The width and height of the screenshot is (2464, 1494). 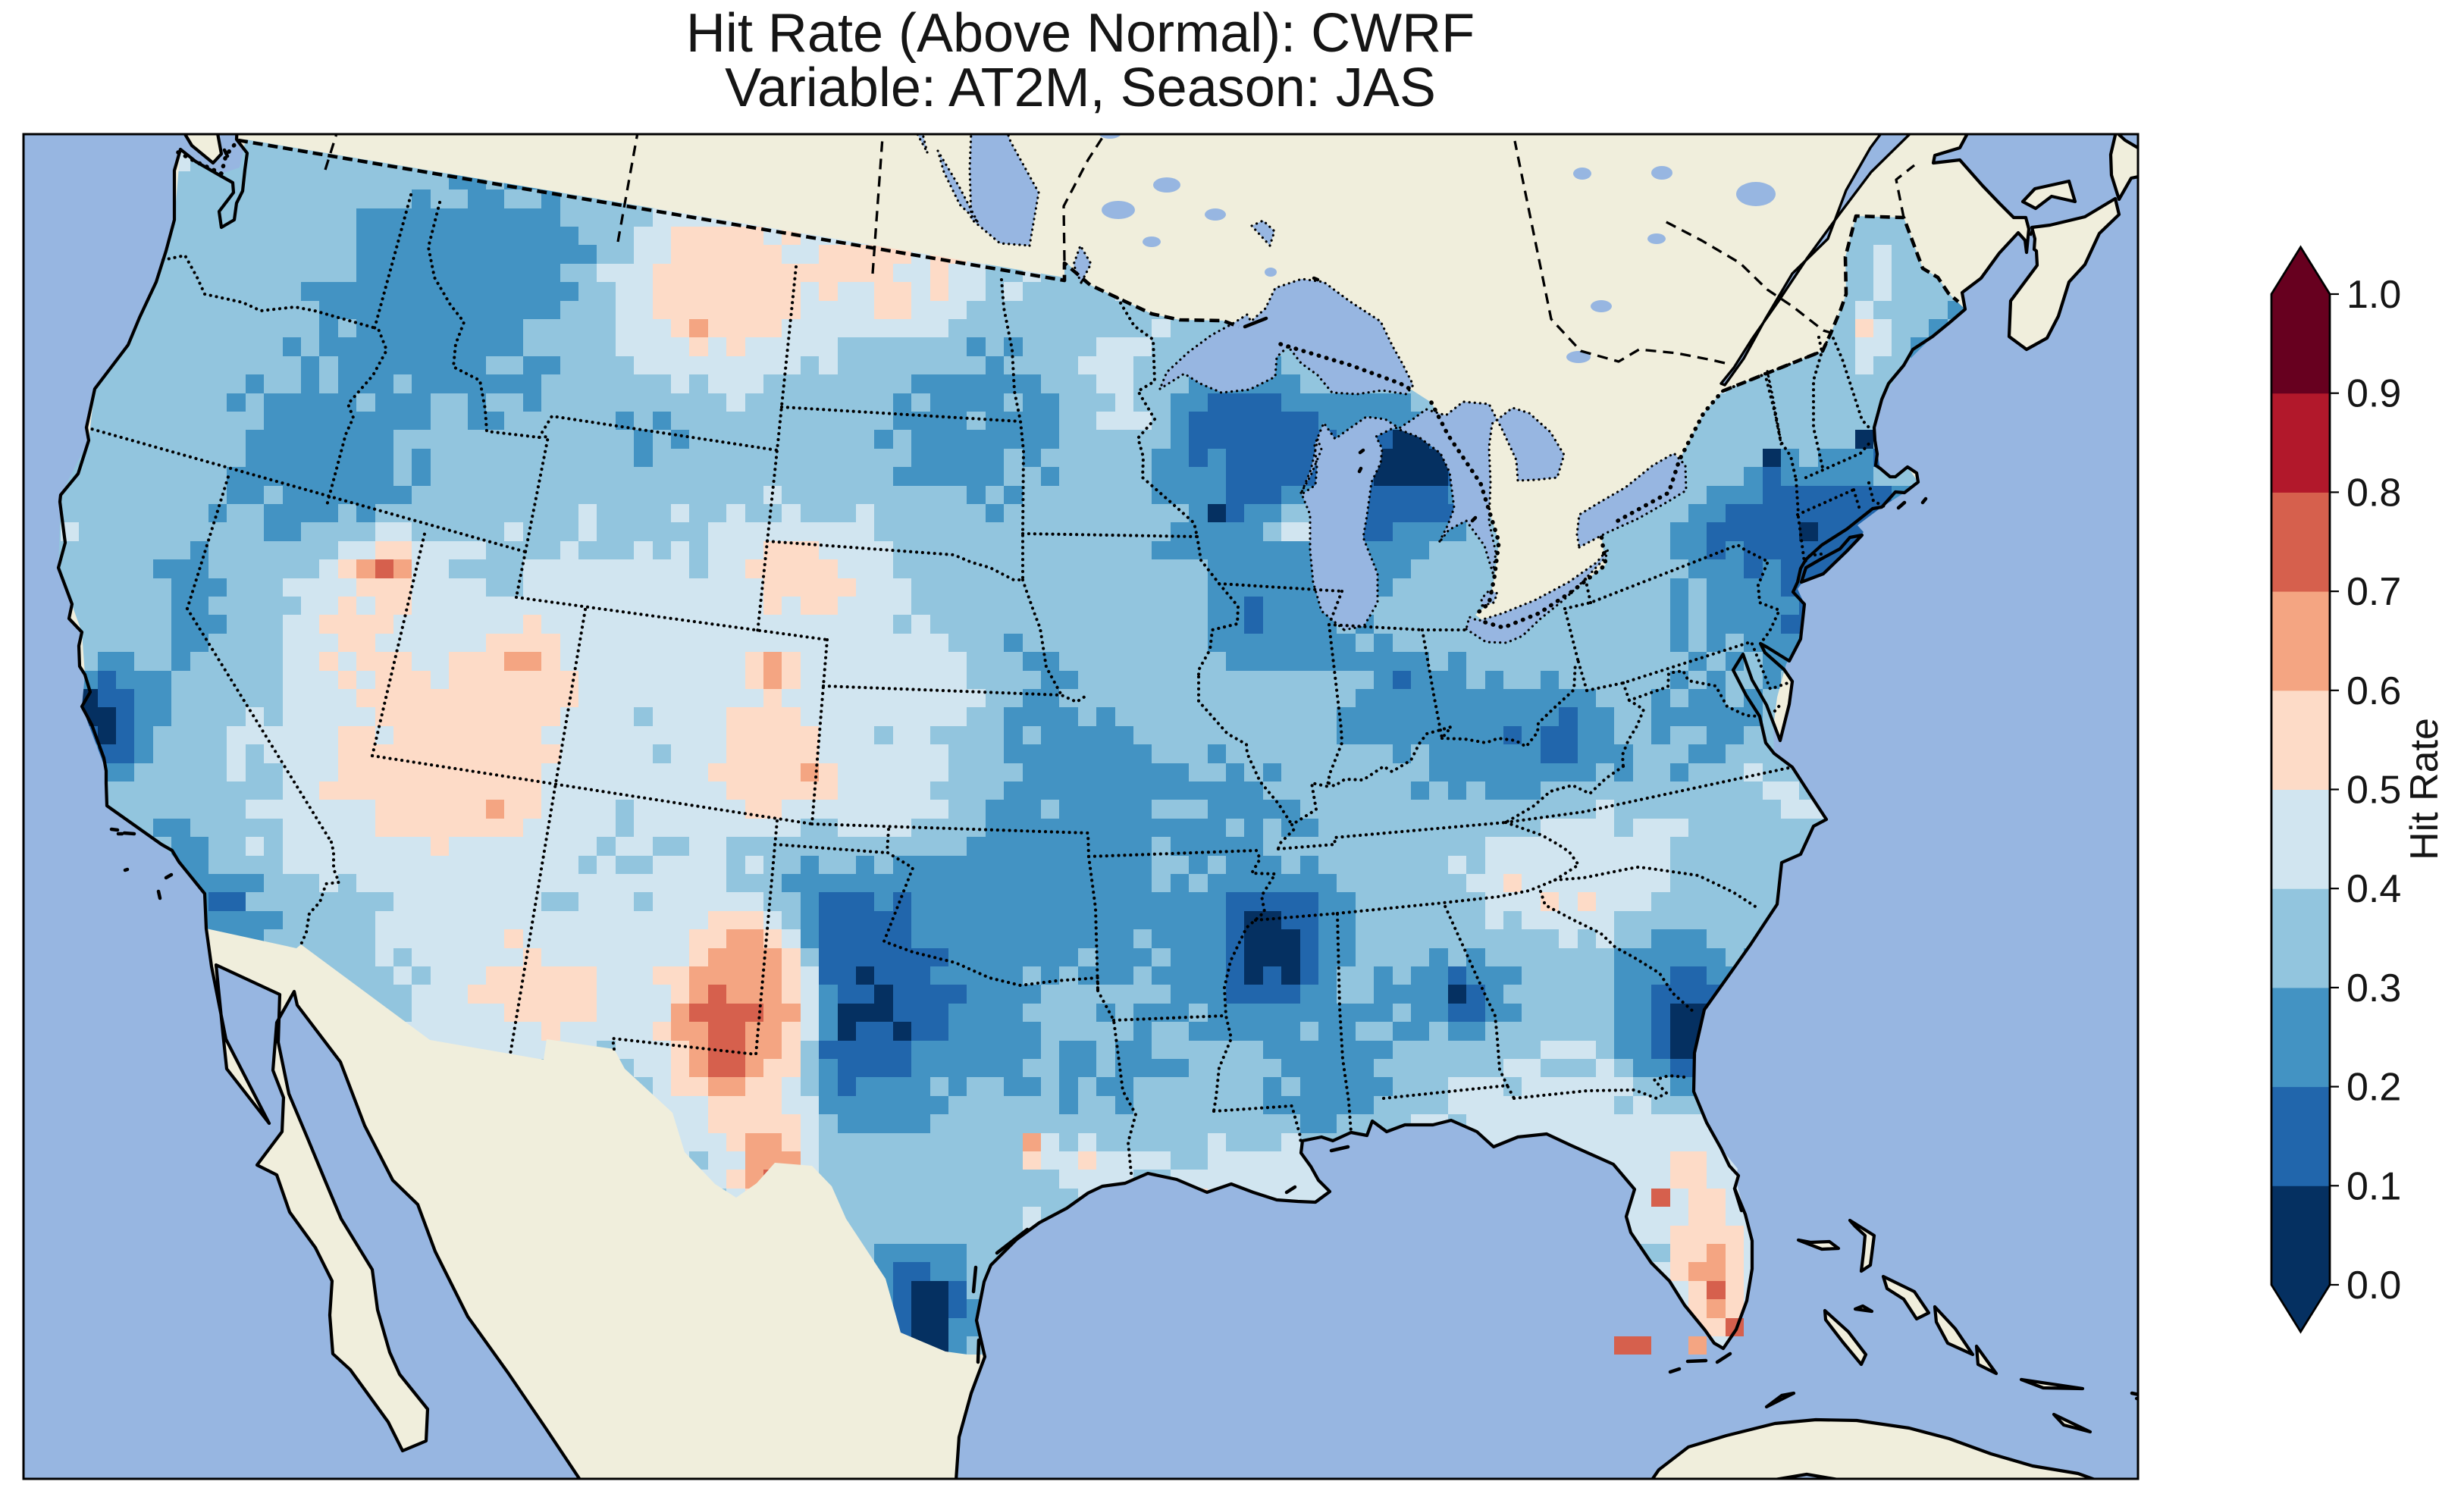 I want to click on svg-text: Variable: AT2M, Season: JAS, so click(x=1081, y=88).